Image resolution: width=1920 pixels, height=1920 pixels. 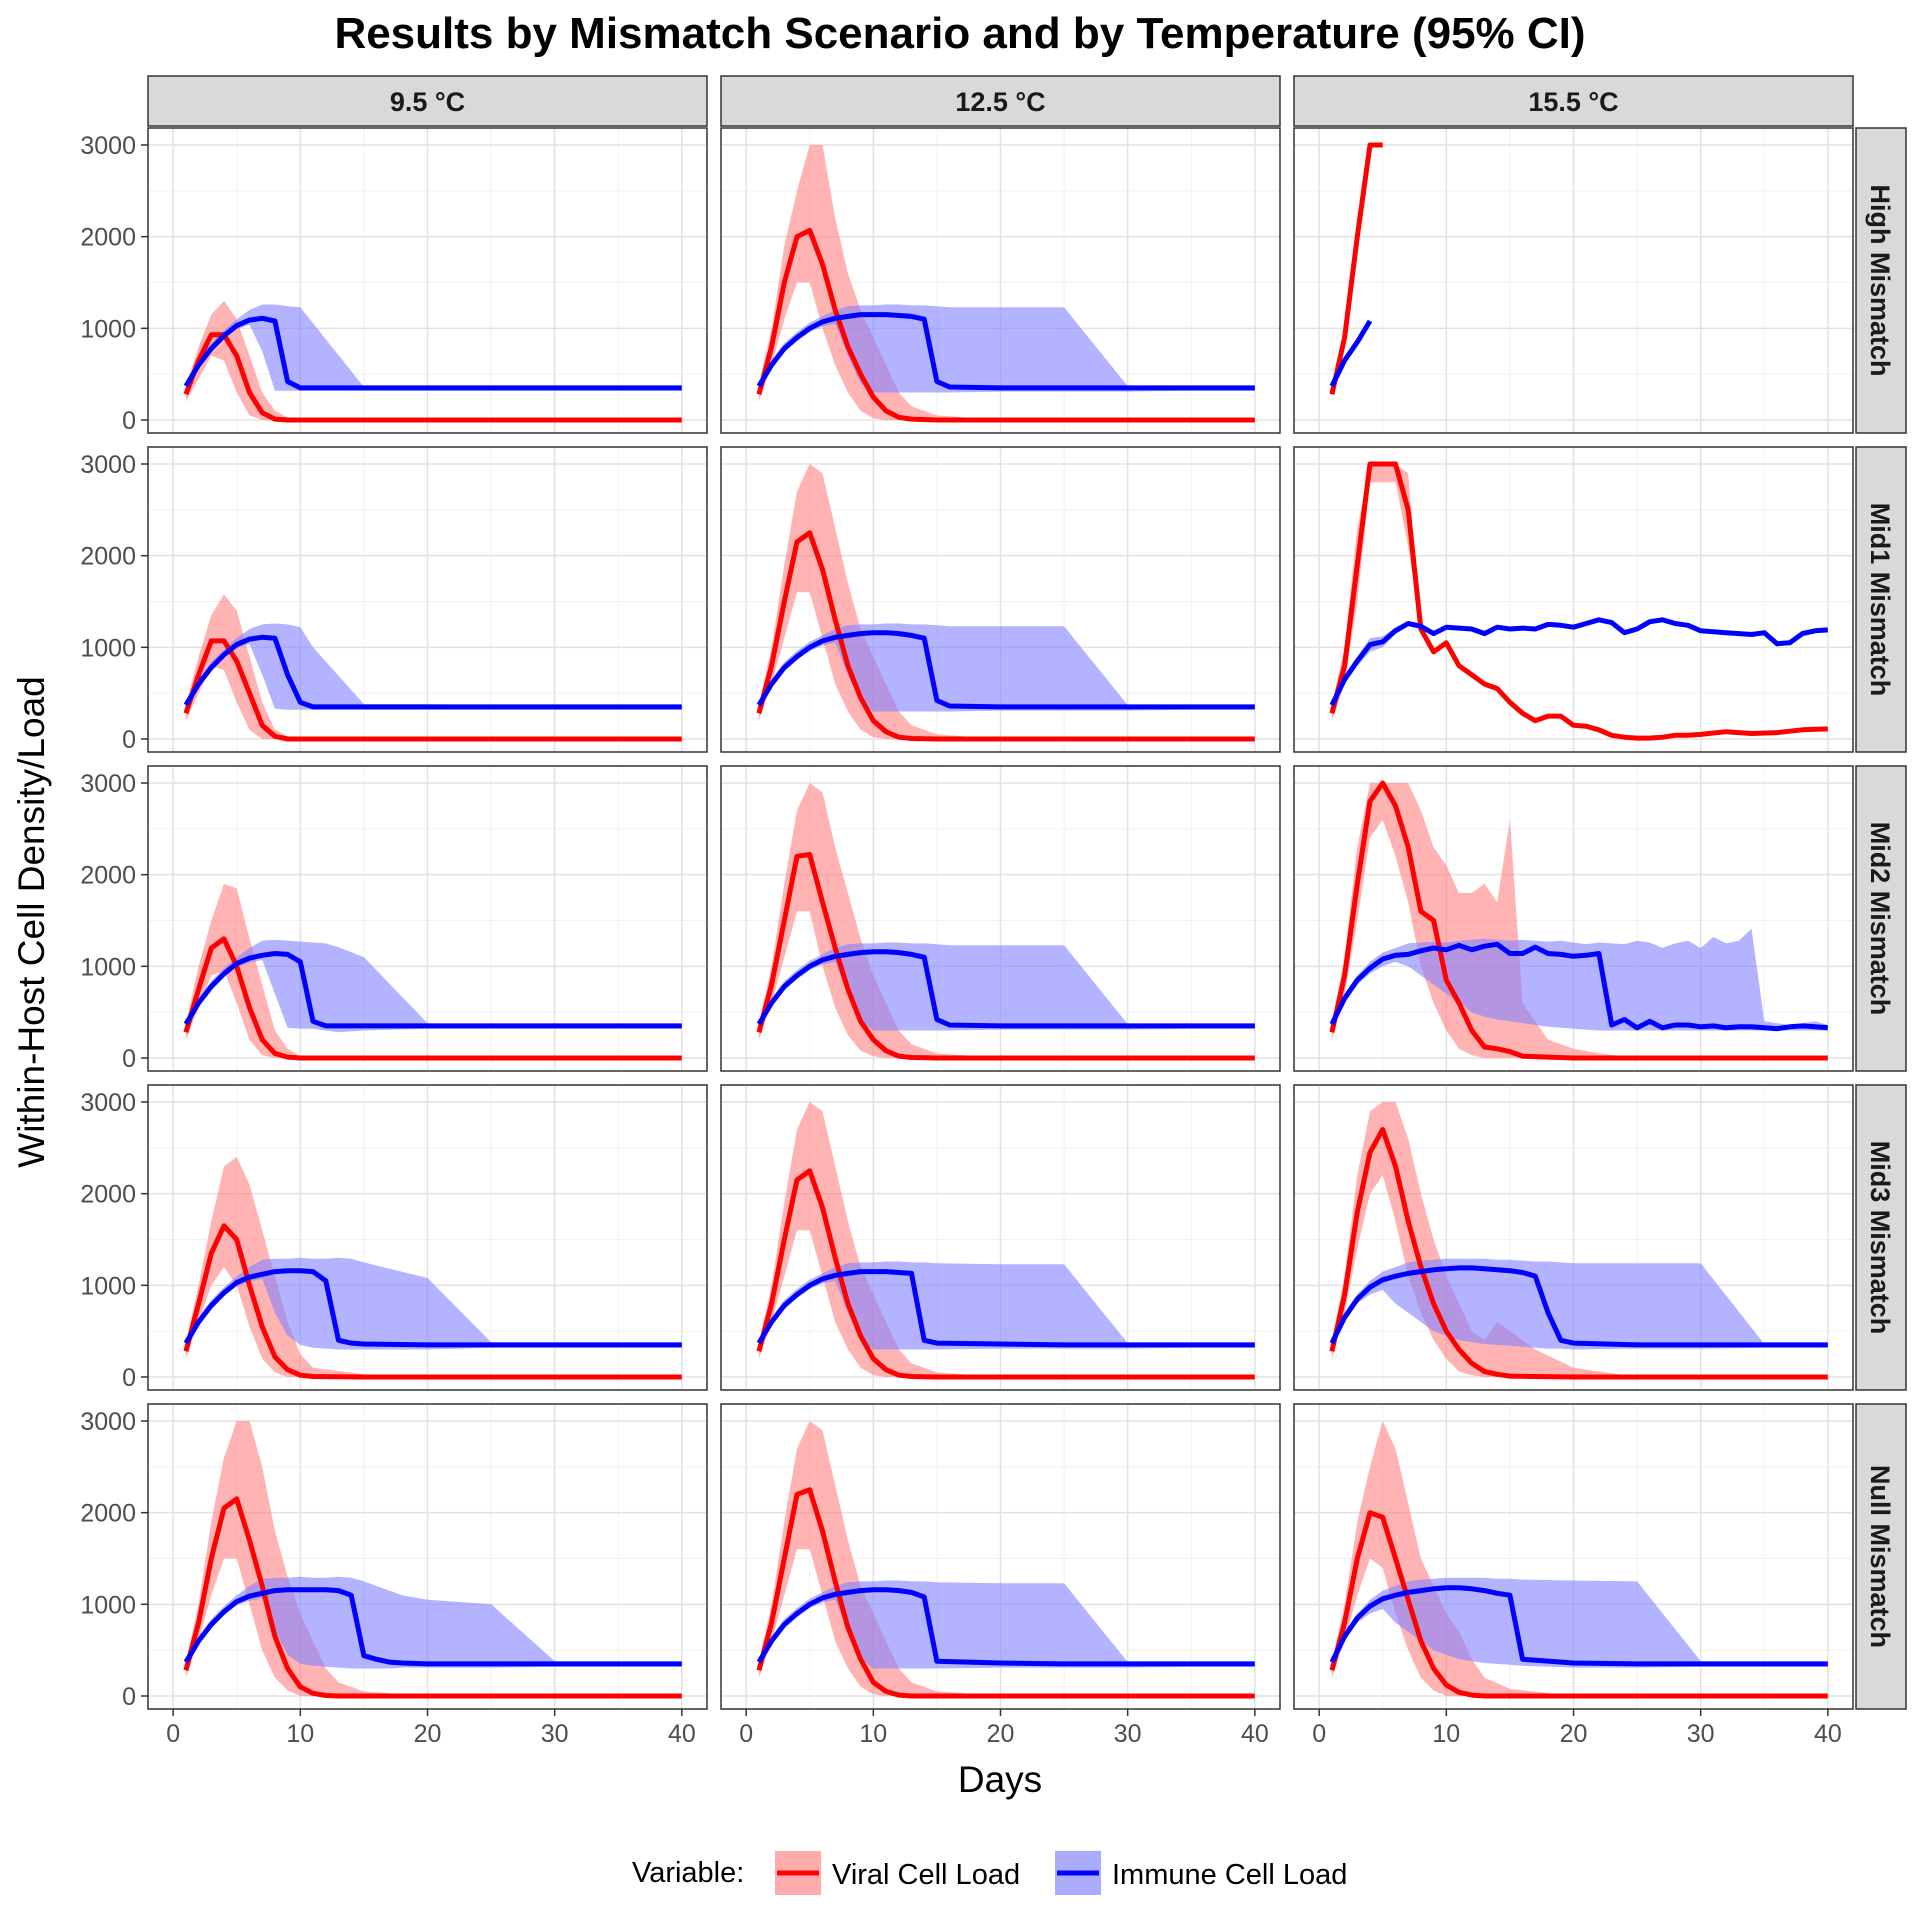 I want to click on panel-r1-c2, so click(x=1573, y=599).